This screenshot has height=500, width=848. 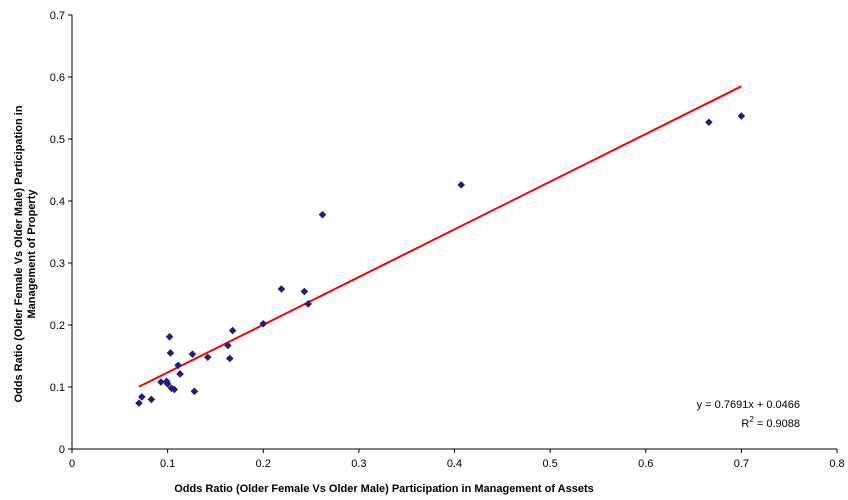 What do you see at coordinates (61, 233) in the screenshot?
I see `y-ticks: 0 0.1 0.2 0.3 0.4 0.5 0.6 0.7` at bounding box center [61, 233].